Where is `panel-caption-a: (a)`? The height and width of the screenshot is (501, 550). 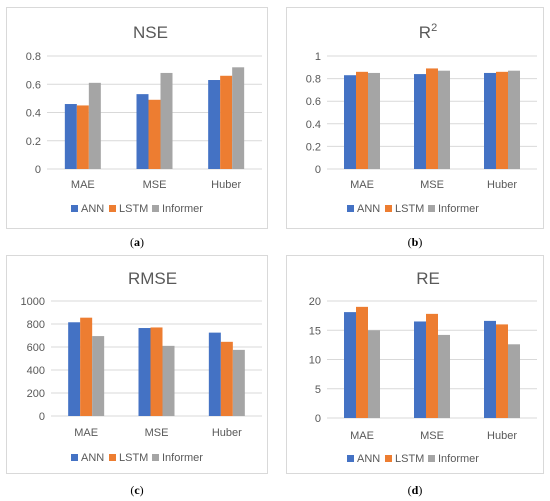
panel-caption-a: (a) is located at coordinates (137, 242).